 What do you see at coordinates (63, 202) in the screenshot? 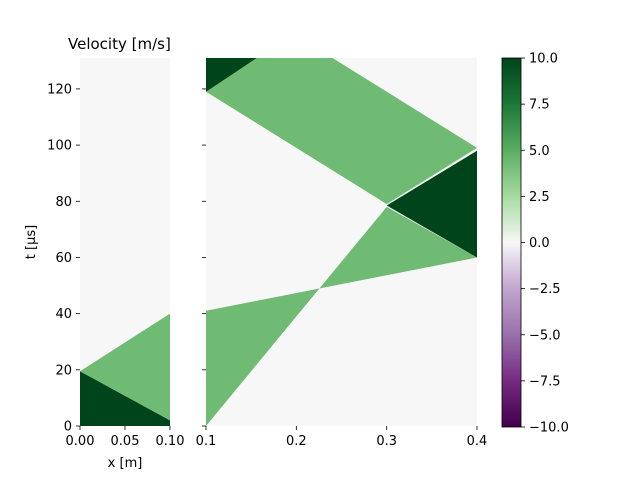
I see `y-tick-label: 80` at bounding box center [63, 202].